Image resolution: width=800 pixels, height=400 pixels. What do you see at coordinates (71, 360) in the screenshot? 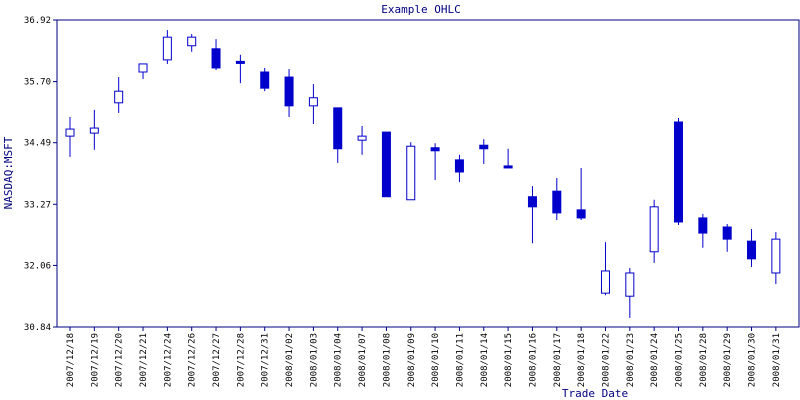
I see `x-tick-label: 2007/12/18` at bounding box center [71, 360].